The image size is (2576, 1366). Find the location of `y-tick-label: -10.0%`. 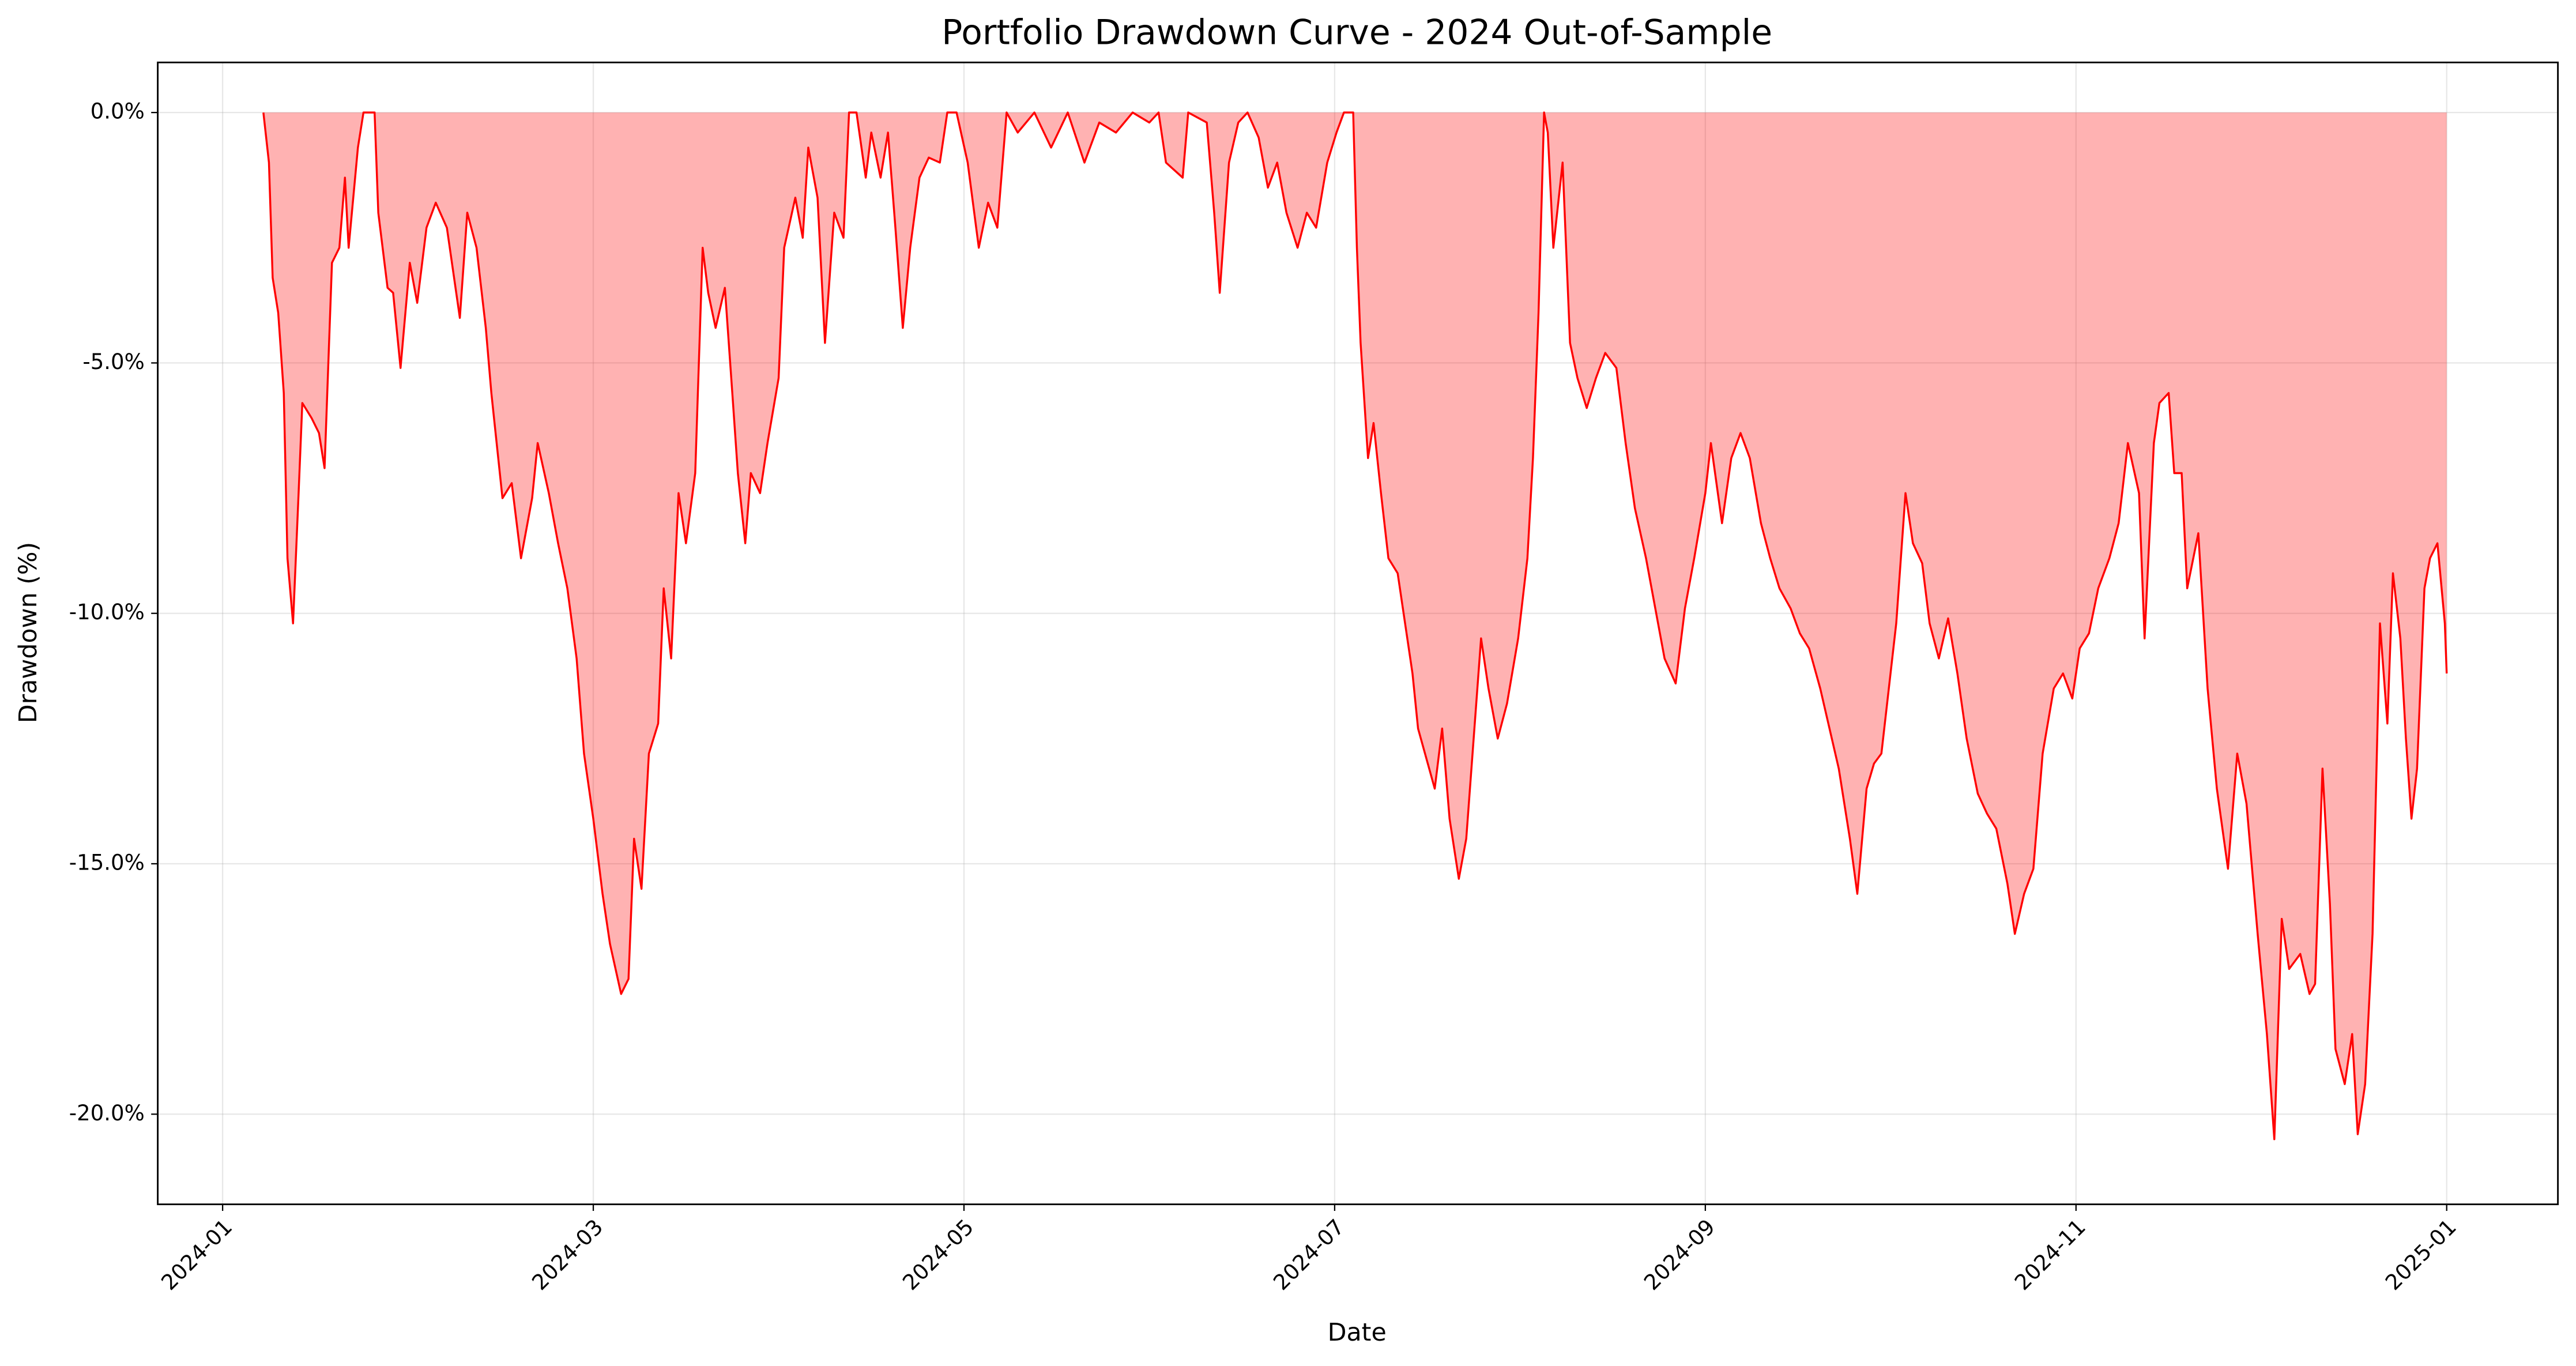

y-tick-label: -10.0% is located at coordinates (107, 612).